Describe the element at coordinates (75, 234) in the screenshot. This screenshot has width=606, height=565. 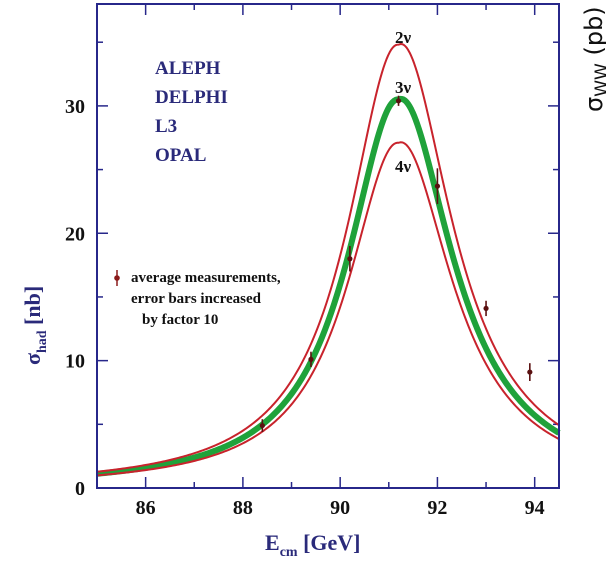
I see `y-tick-label: 20` at that location.